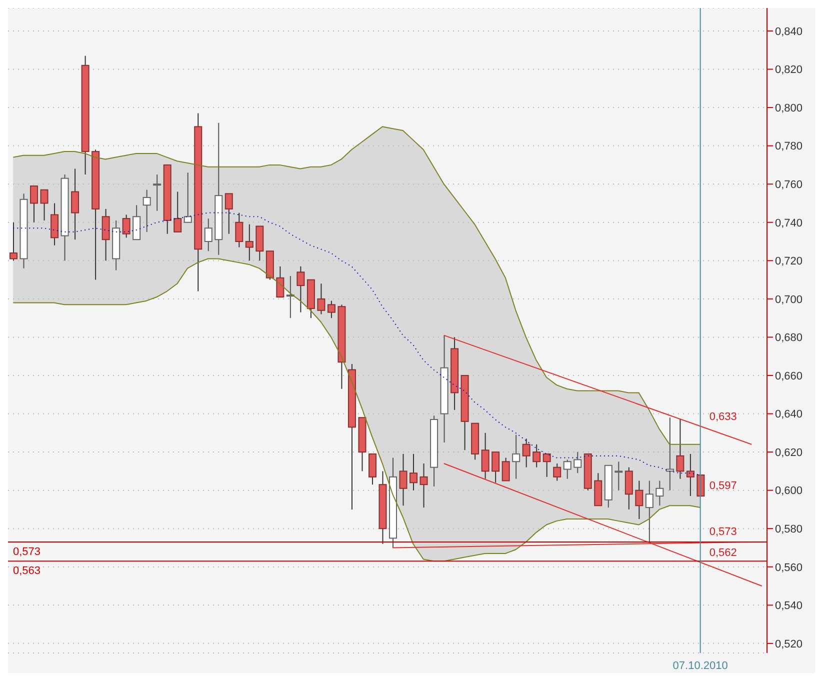 Image resolution: width=823 pixels, height=681 pixels. I want to click on y-tick-label: 0,660, so click(789, 376).